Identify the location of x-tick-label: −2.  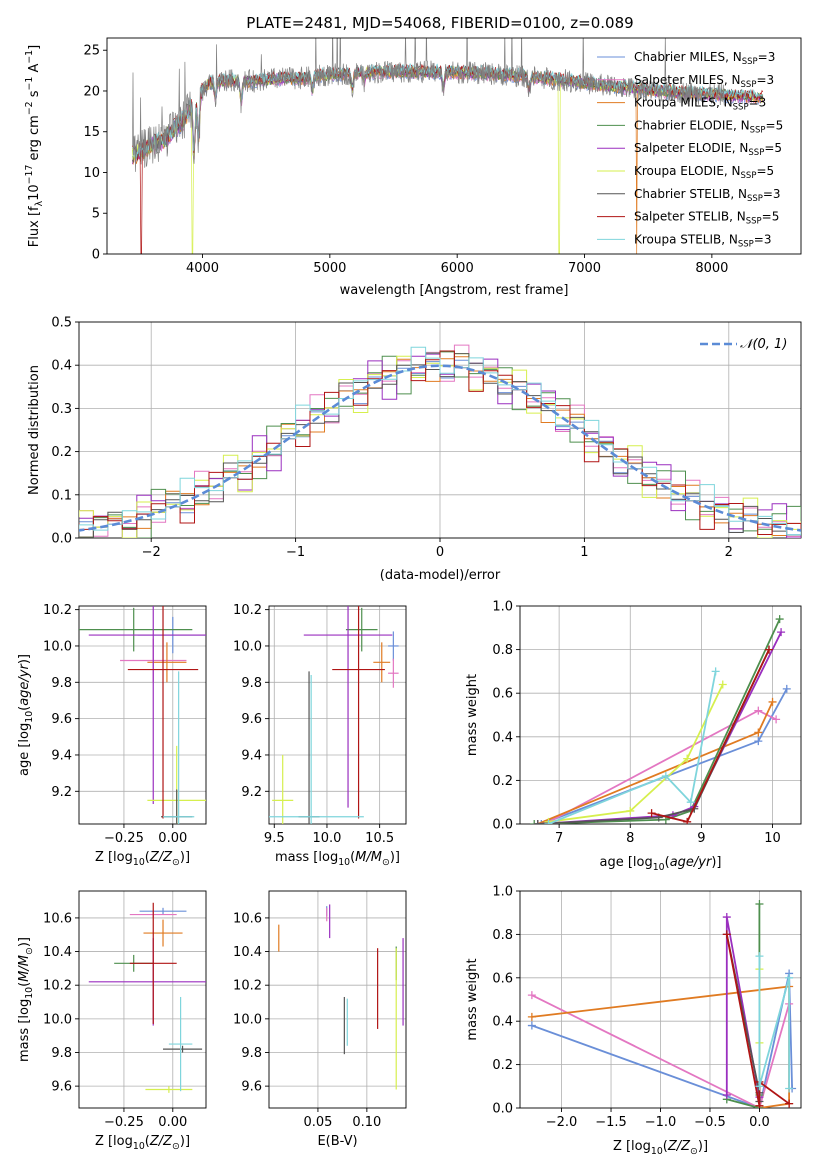
(151, 552).